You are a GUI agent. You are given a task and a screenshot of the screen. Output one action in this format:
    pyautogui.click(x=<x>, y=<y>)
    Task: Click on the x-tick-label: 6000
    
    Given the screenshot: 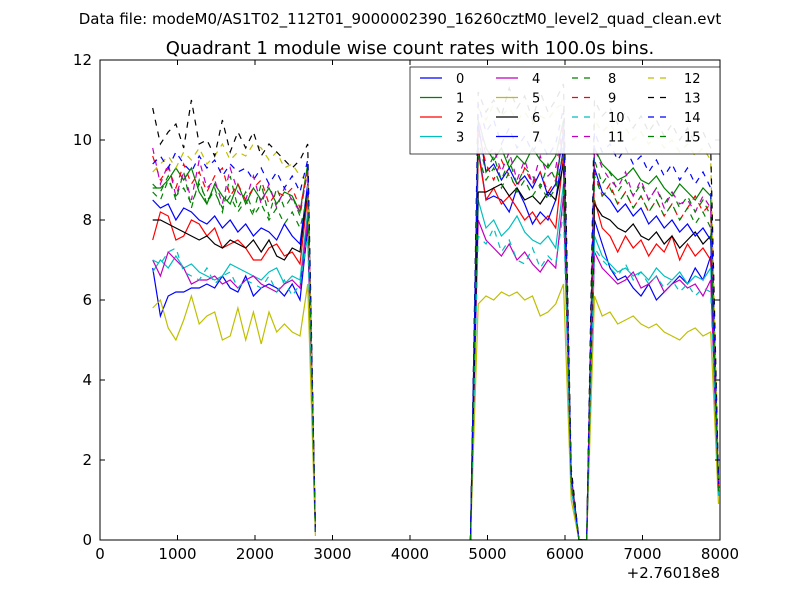 What is the action you would take?
    pyautogui.click(x=565, y=554)
    